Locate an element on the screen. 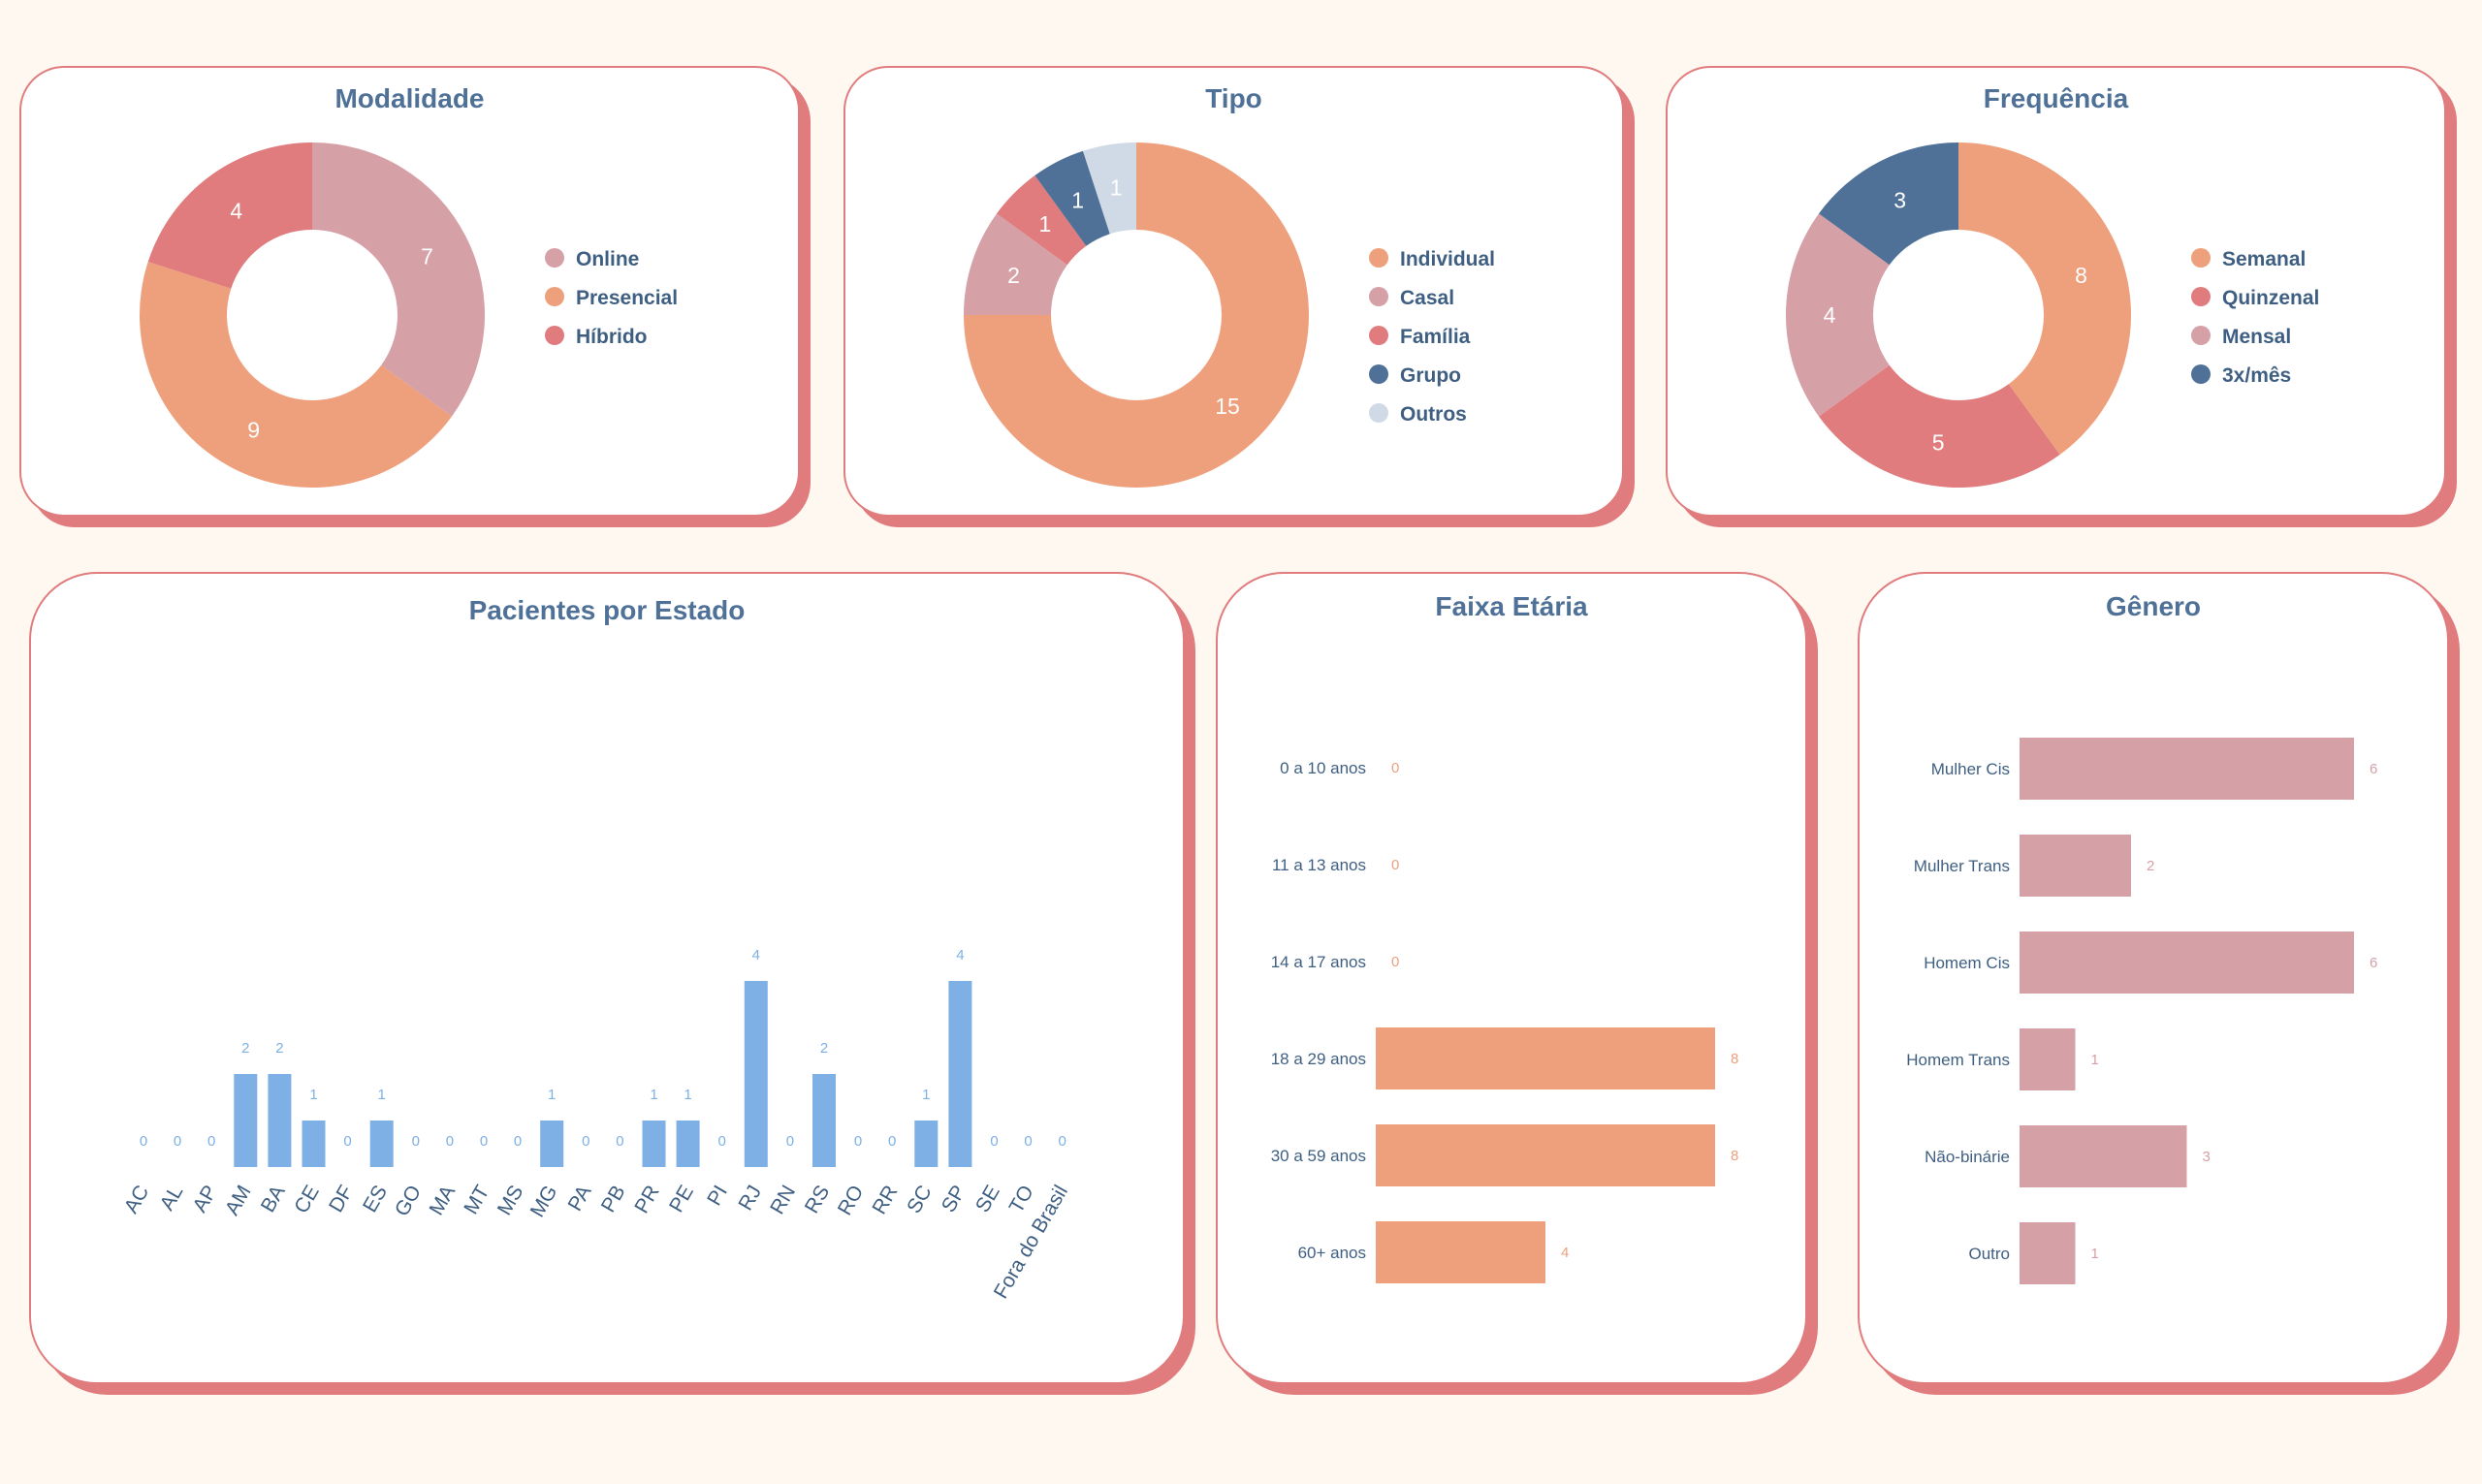 This screenshot has height=1484, width=2482. estados-value-mg: 1 is located at coordinates (552, 1095).